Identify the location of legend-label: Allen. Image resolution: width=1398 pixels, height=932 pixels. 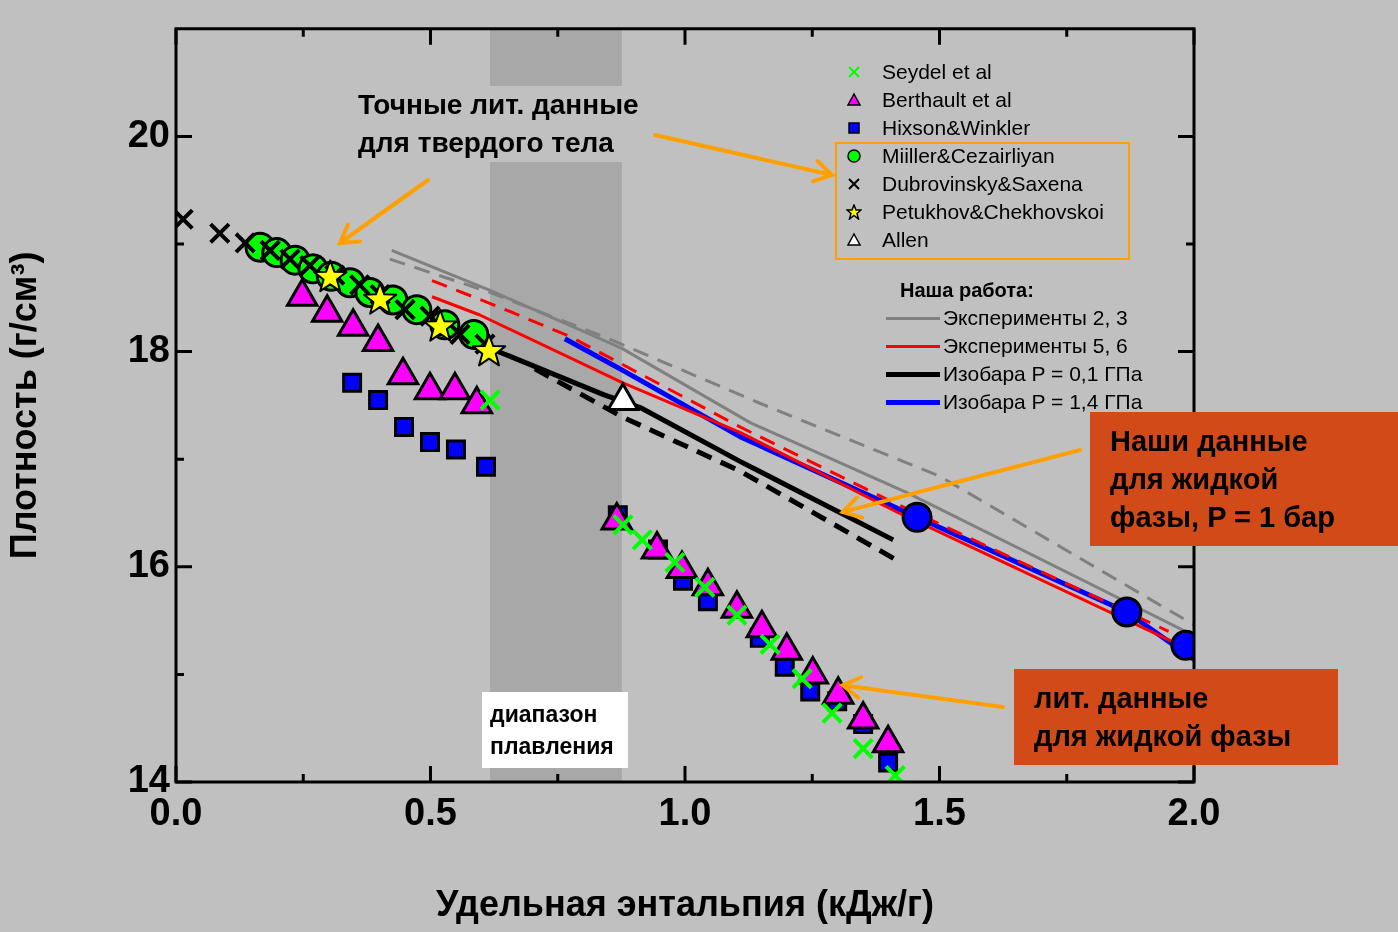
(905, 240).